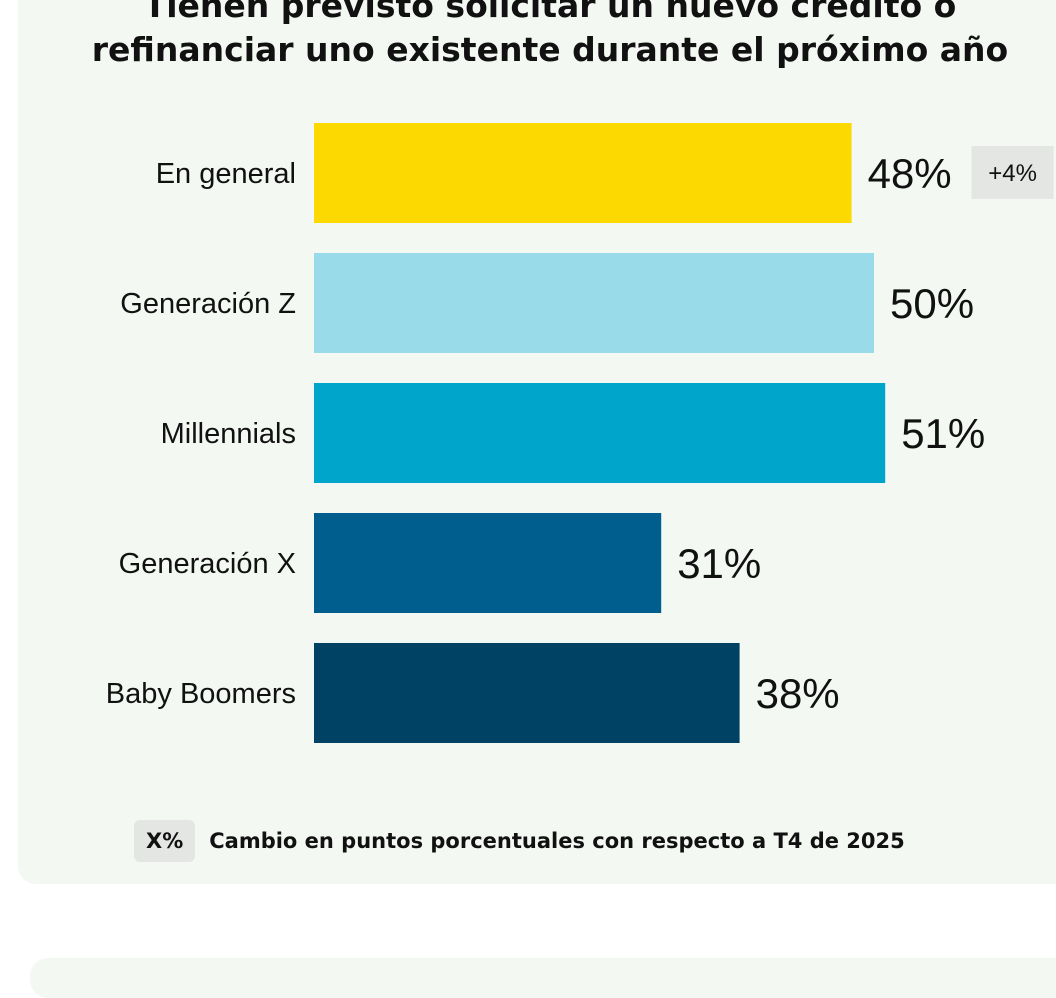  What do you see at coordinates (719, 563) in the screenshot?
I see `value-label: 31%` at bounding box center [719, 563].